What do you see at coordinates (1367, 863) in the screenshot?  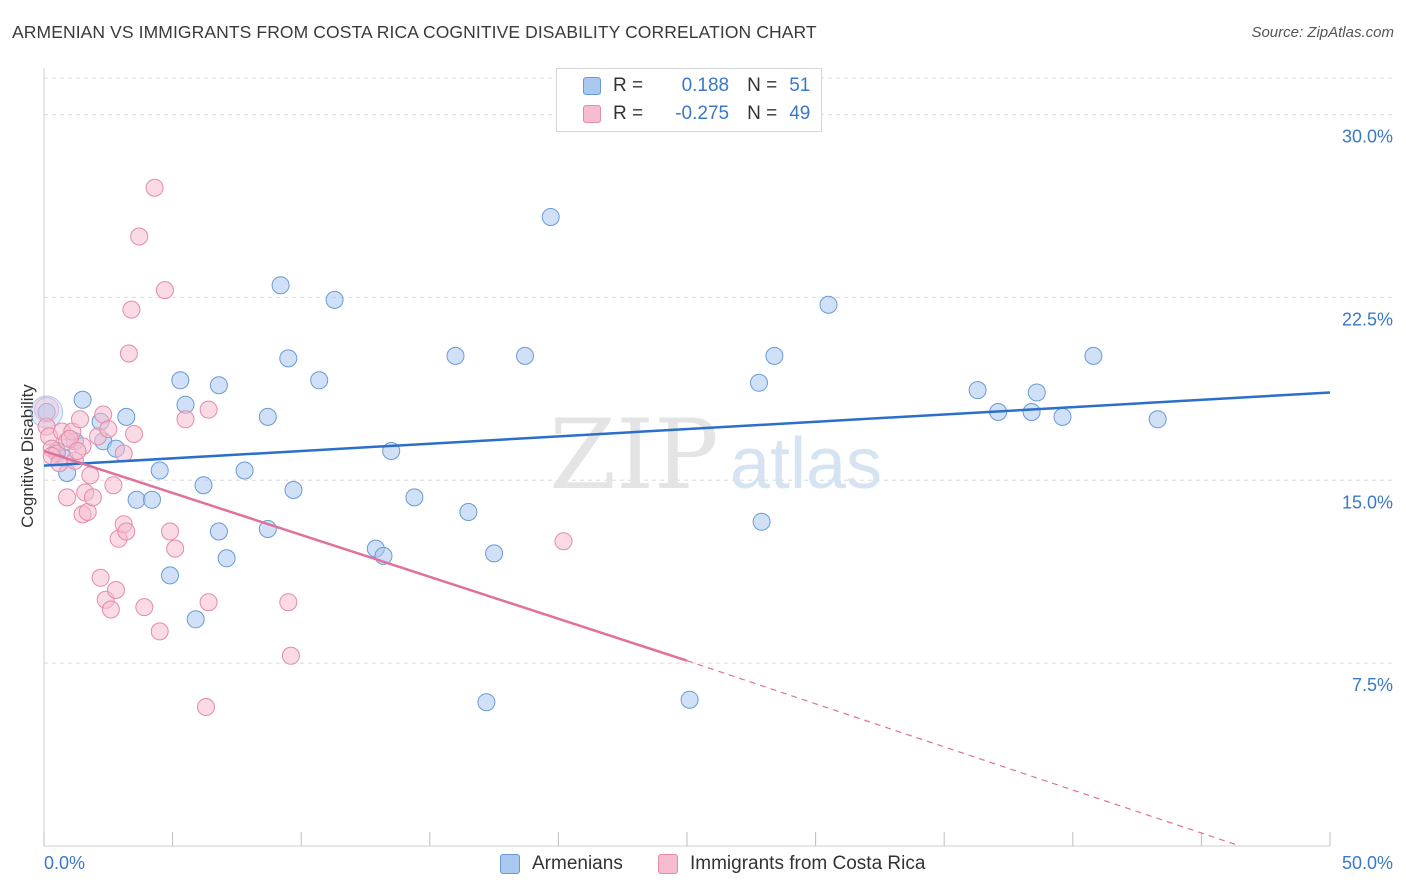 I see `x-tick-label: 50.0%` at bounding box center [1367, 863].